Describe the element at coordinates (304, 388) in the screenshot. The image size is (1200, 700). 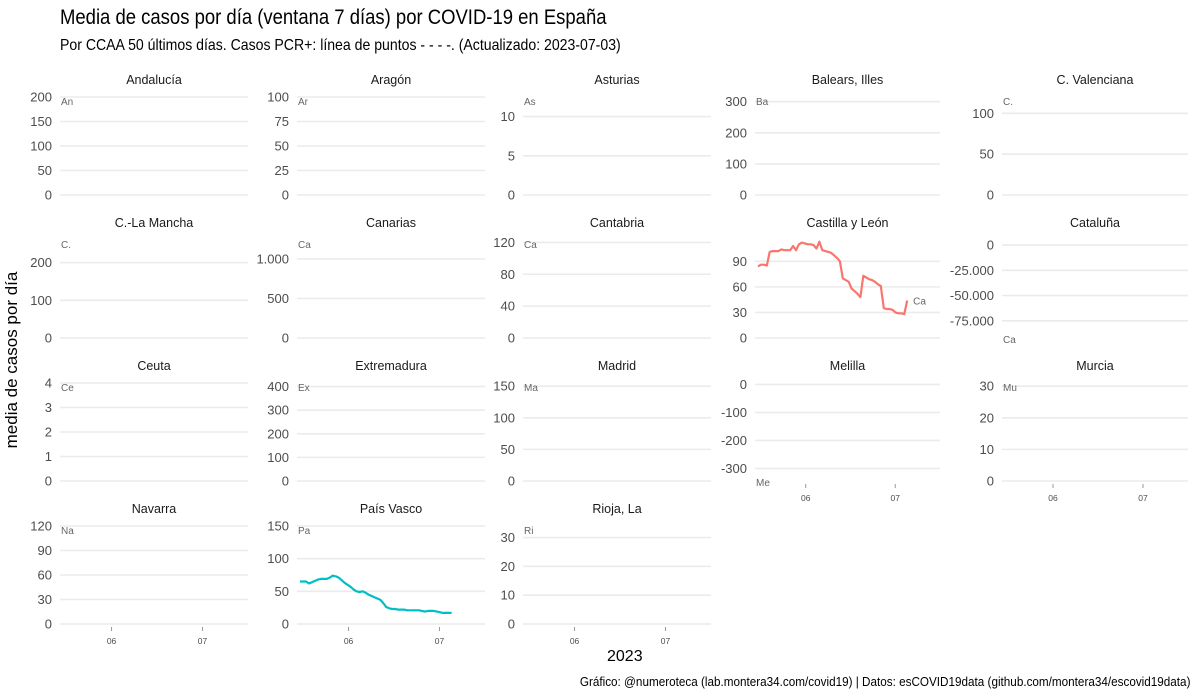
I see `region-label: Ex` at that location.